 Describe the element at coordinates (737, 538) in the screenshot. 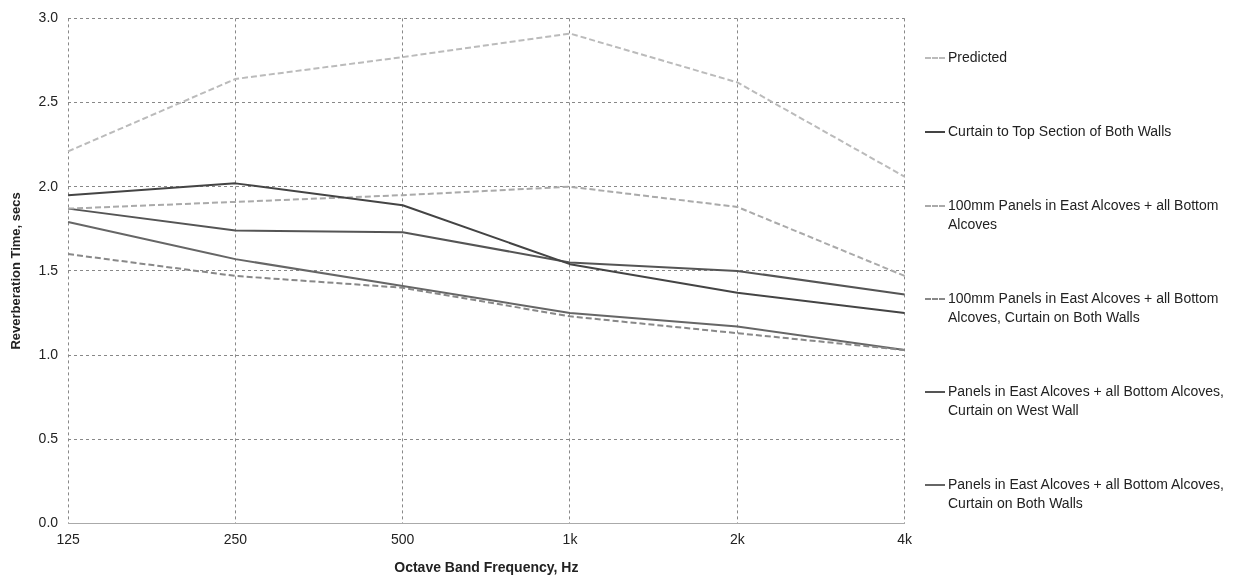

I see `x-tick-label: 2k` at that location.